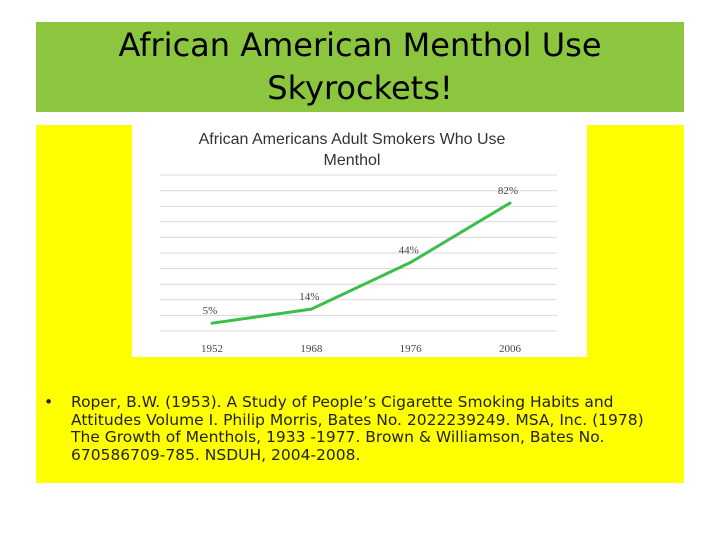 This screenshot has width=720, height=540. I want to click on chart-title-line1: African Americans Adult Smokers Who Use, so click(352, 139).